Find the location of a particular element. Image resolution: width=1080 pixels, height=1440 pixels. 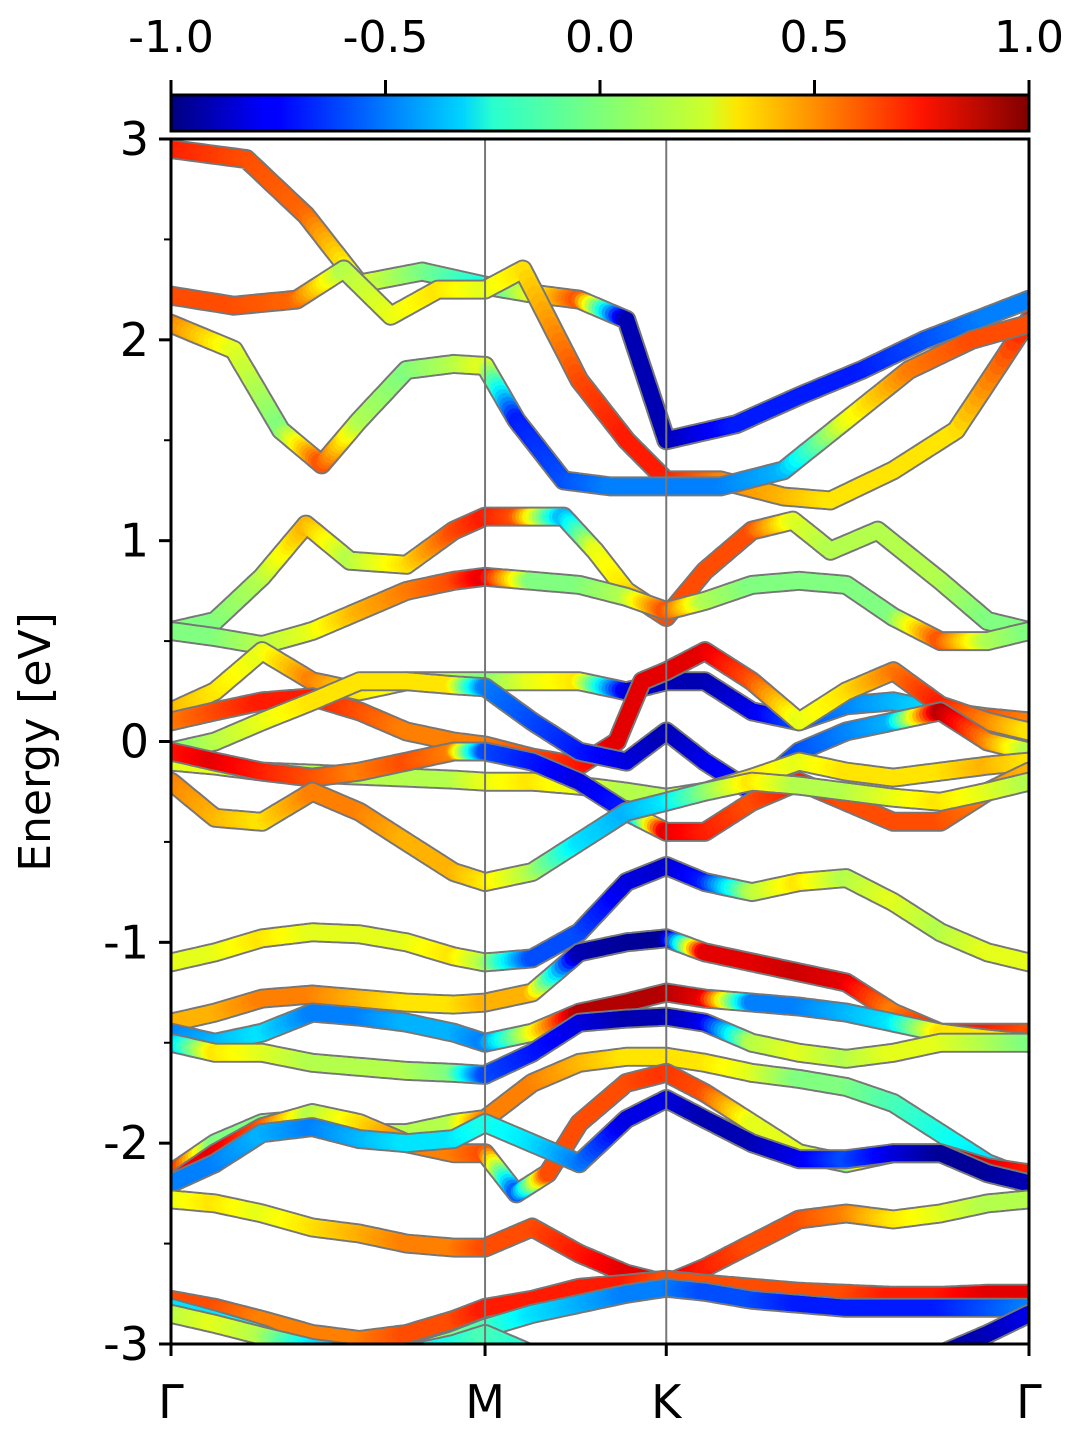

colorbar-tick-label: 1.0 is located at coordinates (1029, 37).